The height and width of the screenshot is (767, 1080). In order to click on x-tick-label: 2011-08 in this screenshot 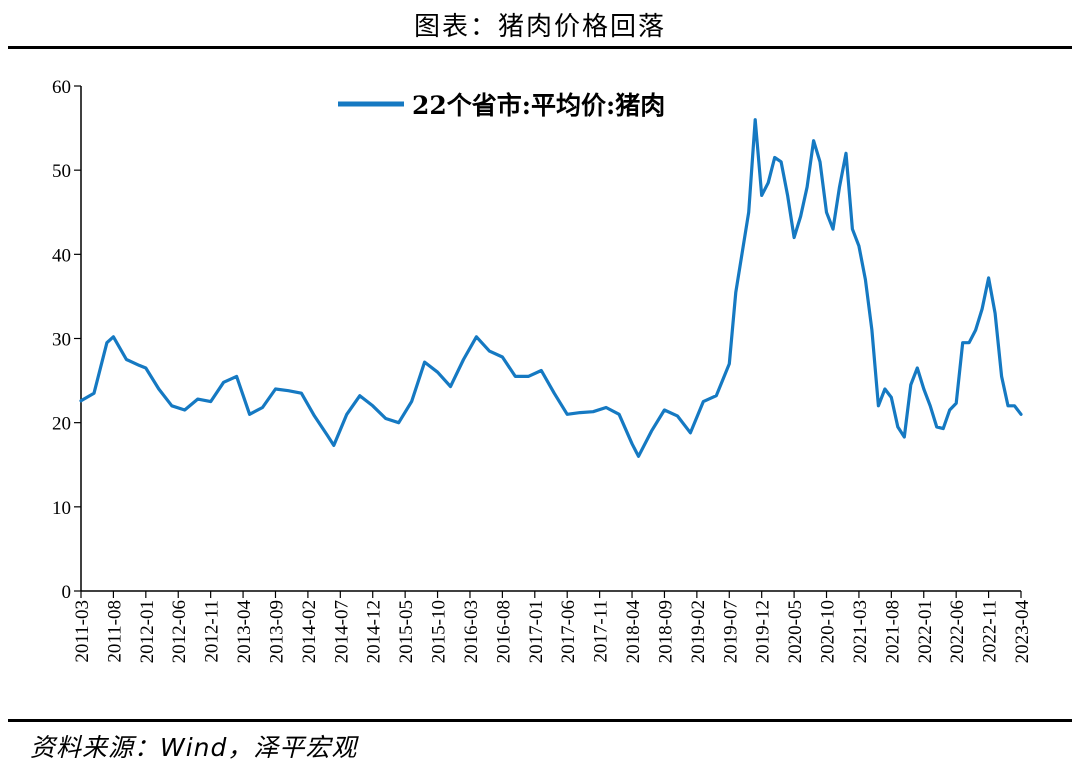, I will do `click(114, 631)`.